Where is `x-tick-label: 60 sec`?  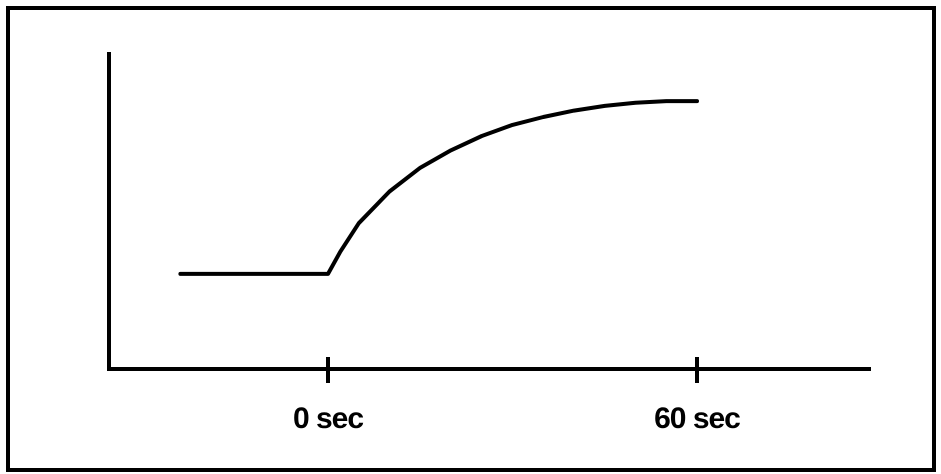
x-tick-label: 60 sec is located at coordinates (697, 418).